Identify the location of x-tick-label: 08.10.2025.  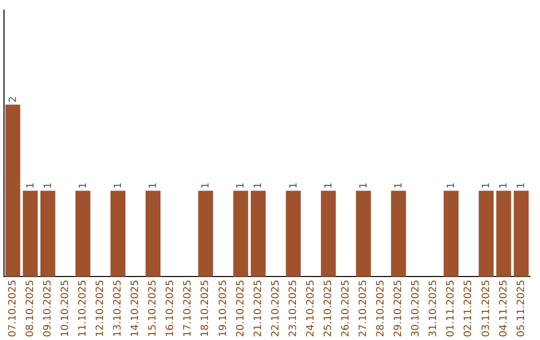
(30, 309).